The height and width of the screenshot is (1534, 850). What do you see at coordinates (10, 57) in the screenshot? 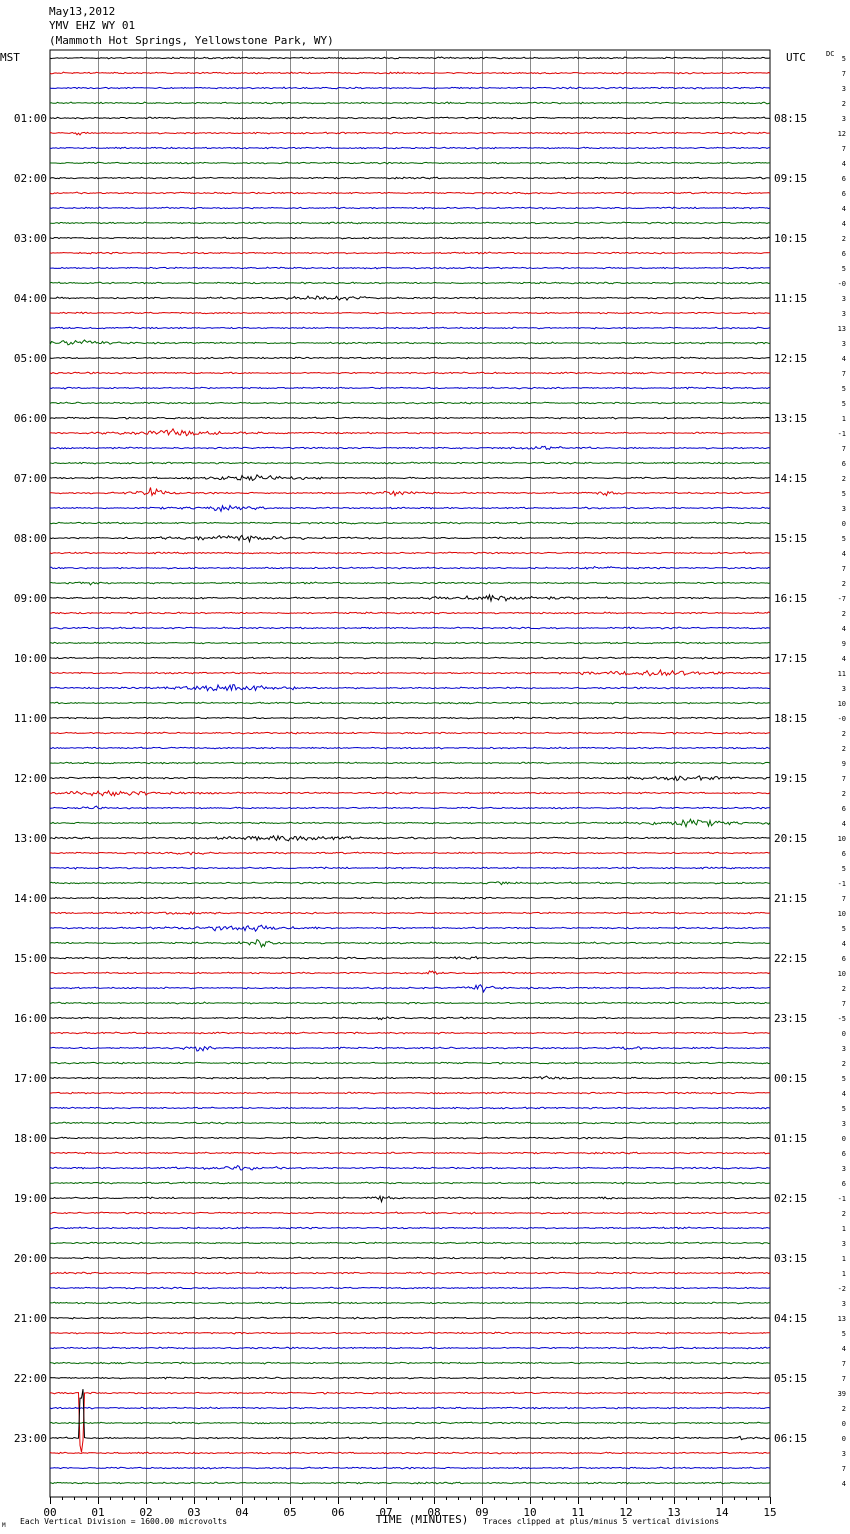
I see `mst-axis-title: MST` at bounding box center [10, 57].